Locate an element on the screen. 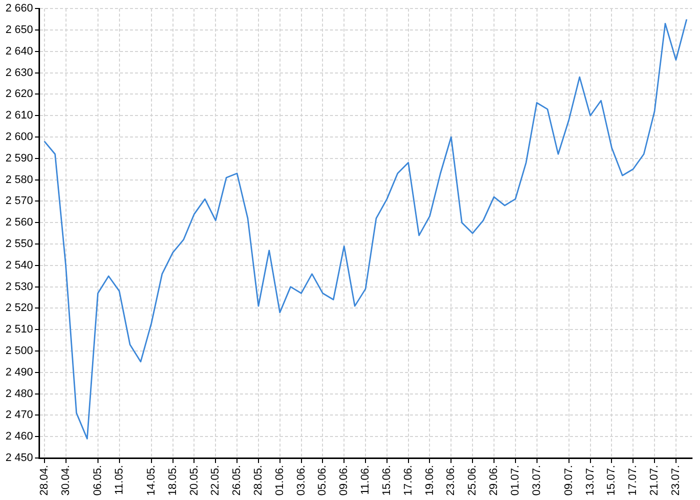  y-tick-label: 2 640 is located at coordinates (19, 51).